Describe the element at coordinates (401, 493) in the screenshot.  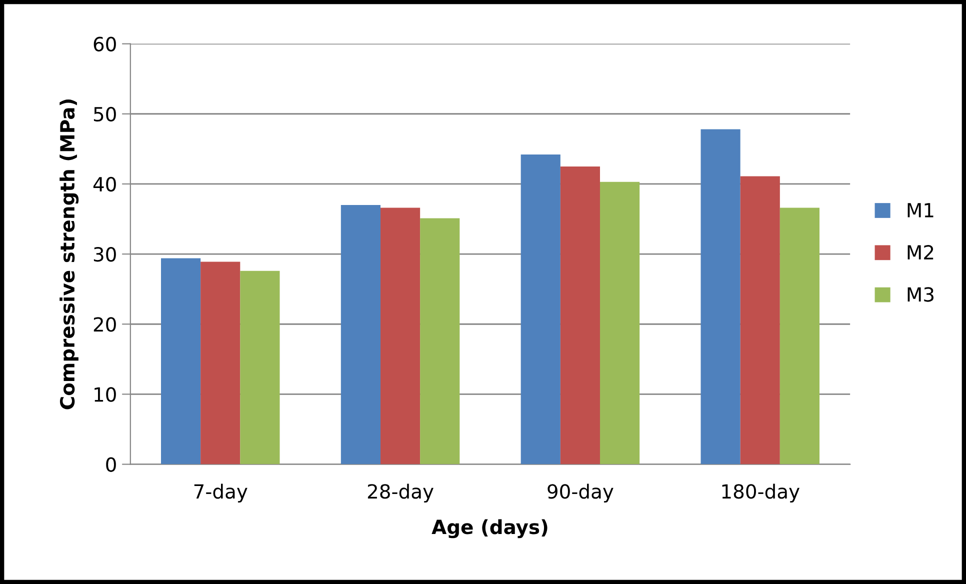
I see `x-tick-label: 28-day` at that location.